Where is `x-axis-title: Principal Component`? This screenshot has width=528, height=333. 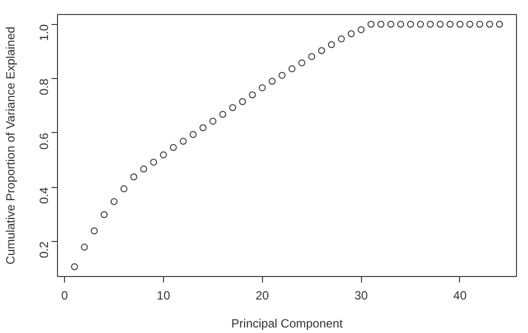 x-axis-title: Principal Component is located at coordinates (287, 323).